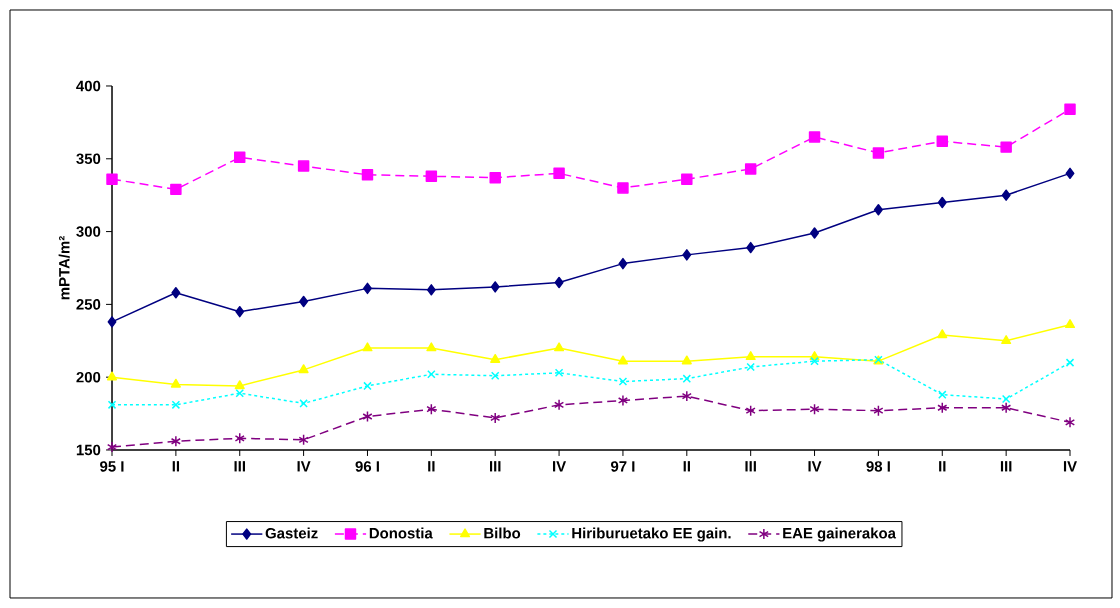 This screenshot has height=608, width=1120. Describe the element at coordinates (367, 466) in the screenshot. I see `x-tick-label: 96 I` at that location.